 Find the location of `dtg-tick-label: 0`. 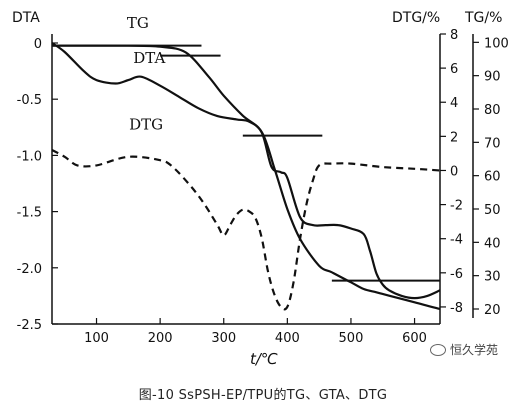

dtg-tick-label: 0 is located at coordinates (454, 171).